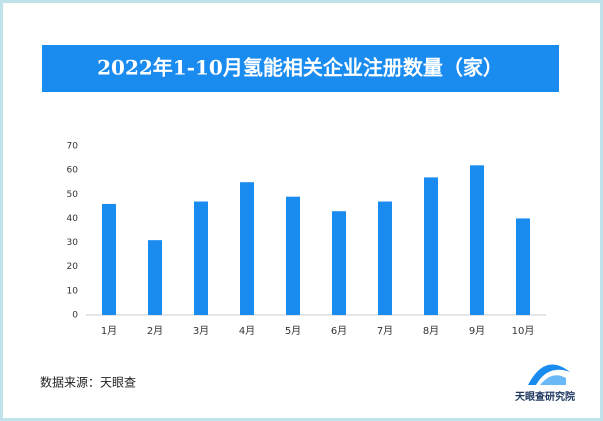  I want to click on y-tick-label: 10, so click(73, 291).